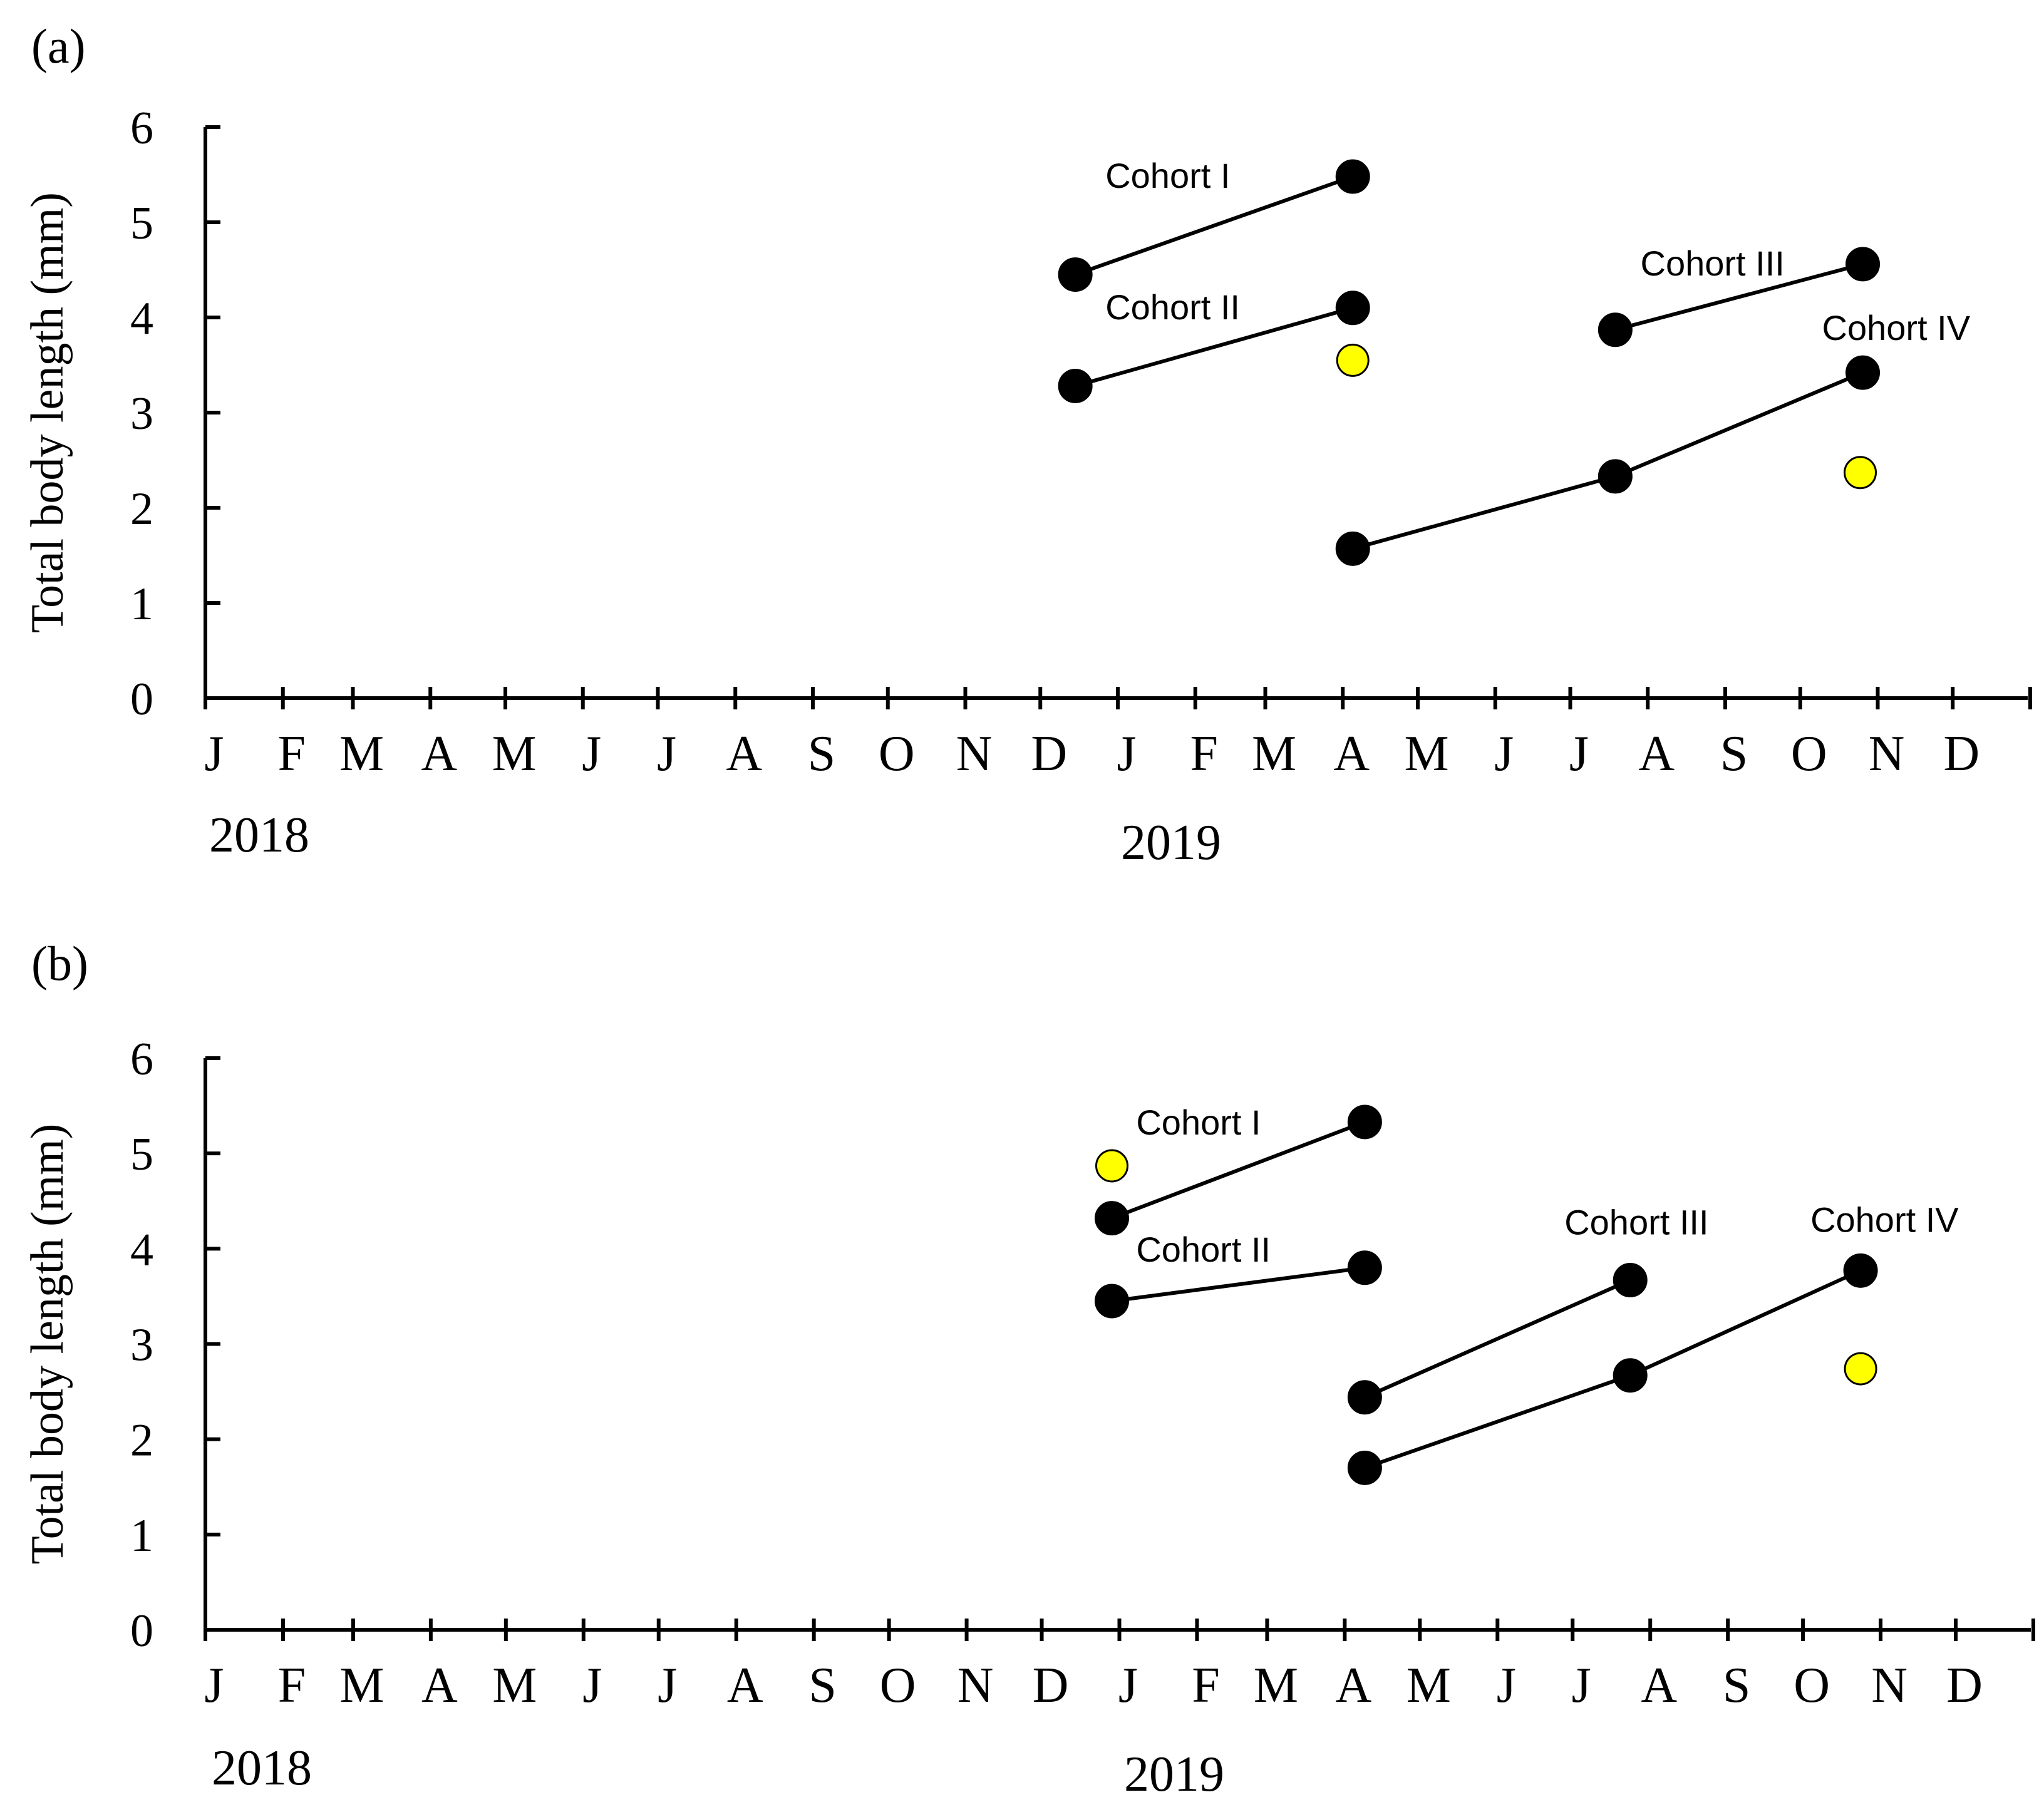 The height and width of the screenshot is (1817, 2044). I want to click on y-tick-label: 5, so click(141, 223).